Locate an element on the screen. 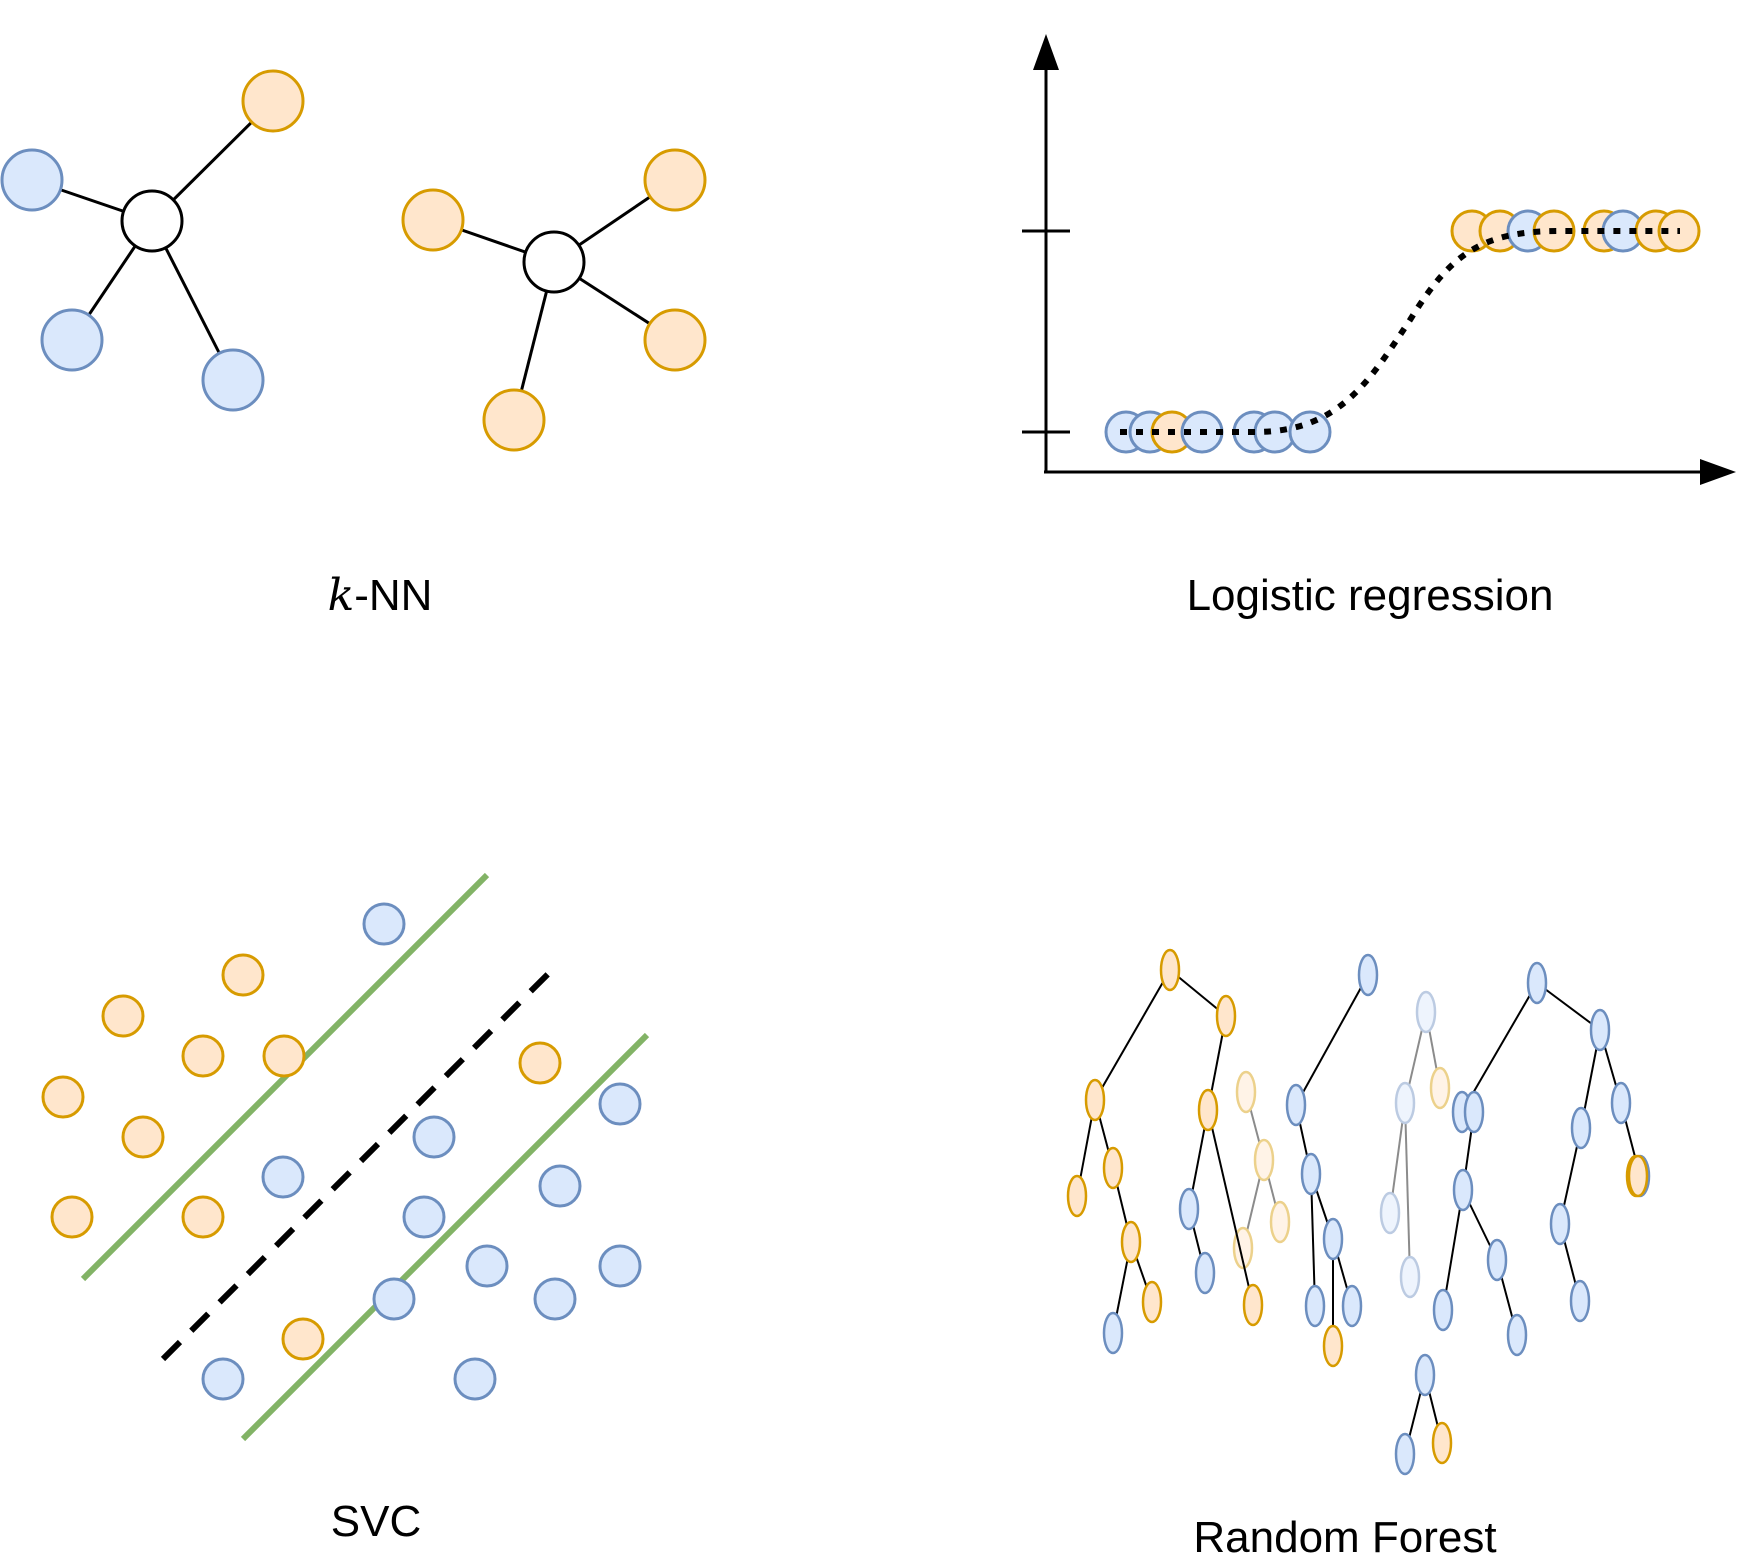  svc-panel is located at coordinates (345, 1157).